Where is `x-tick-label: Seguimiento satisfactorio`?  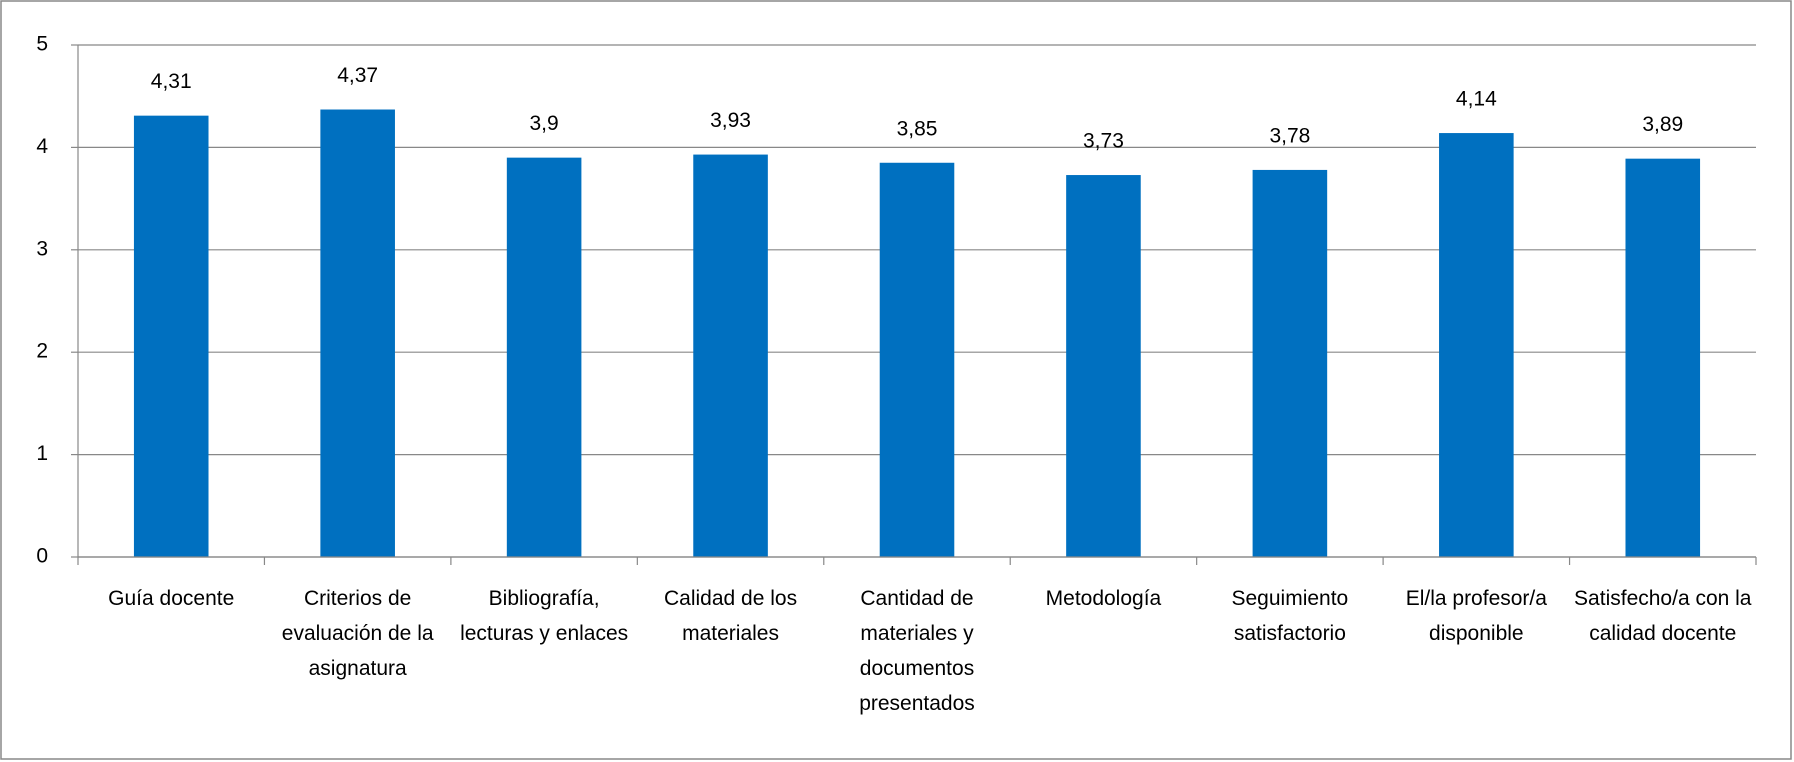 x-tick-label: Seguimiento satisfactorio is located at coordinates (1290, 616).